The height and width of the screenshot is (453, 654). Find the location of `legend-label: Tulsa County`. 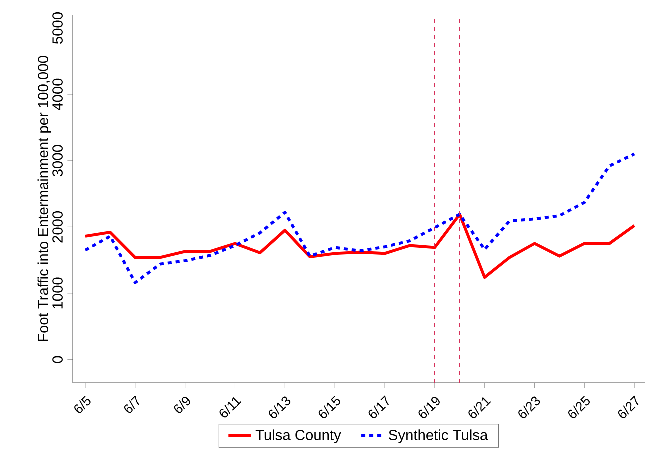

legend-label: Tulsa County is located at coordinates (299, 437).